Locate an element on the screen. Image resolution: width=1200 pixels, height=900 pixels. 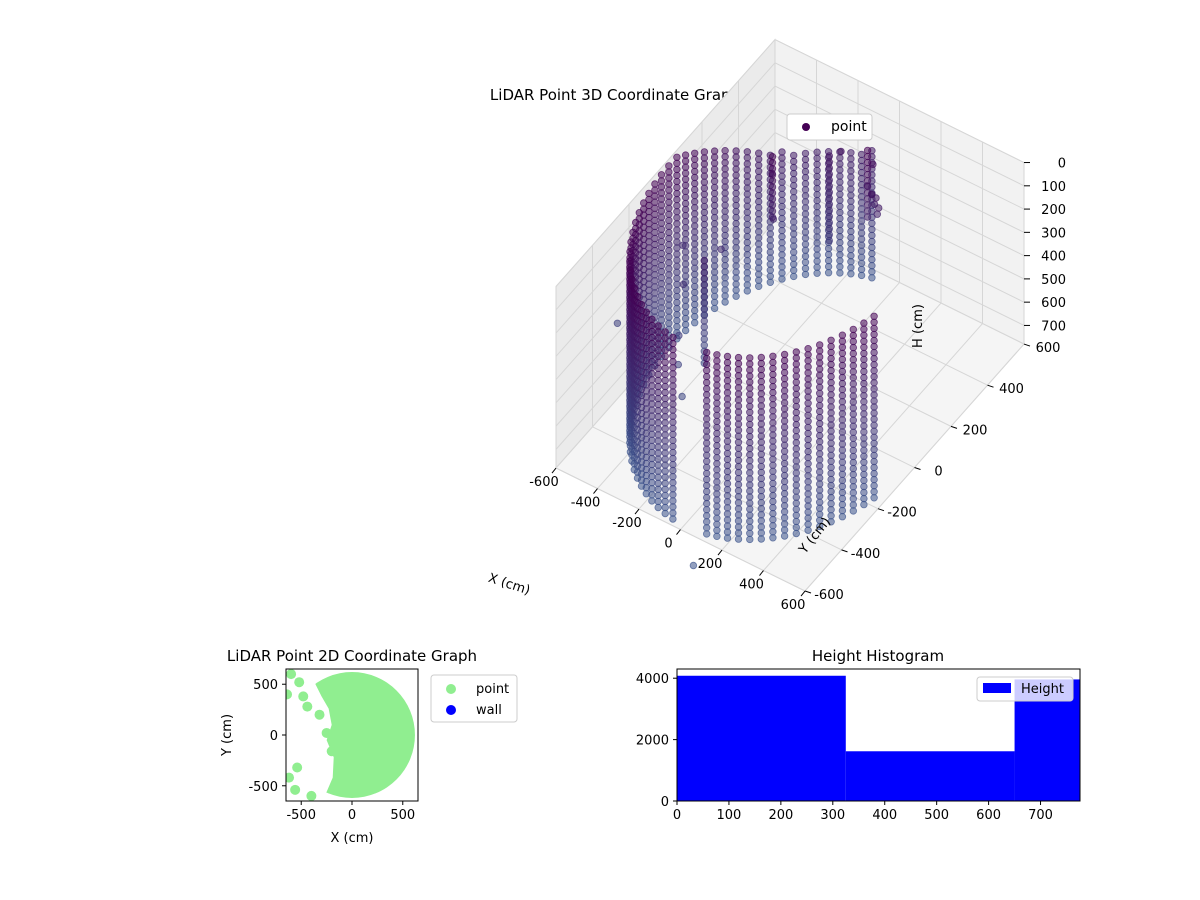
chart-2d-ylabel: Y (cm) is located at coordinates (227, 735).